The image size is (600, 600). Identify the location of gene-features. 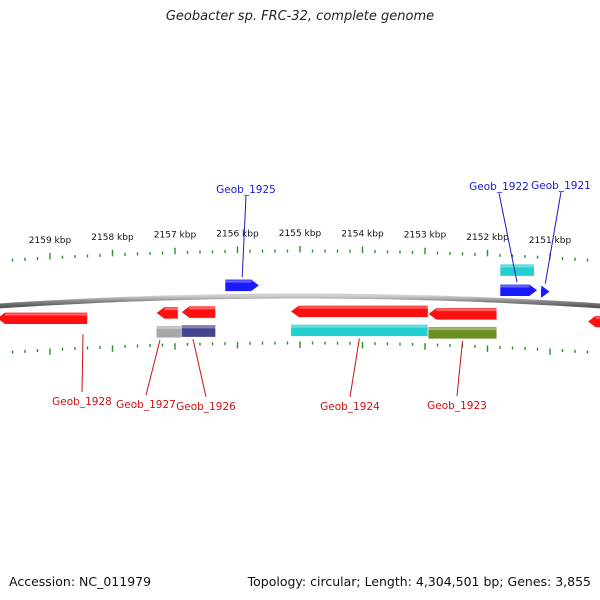
(300, 301).